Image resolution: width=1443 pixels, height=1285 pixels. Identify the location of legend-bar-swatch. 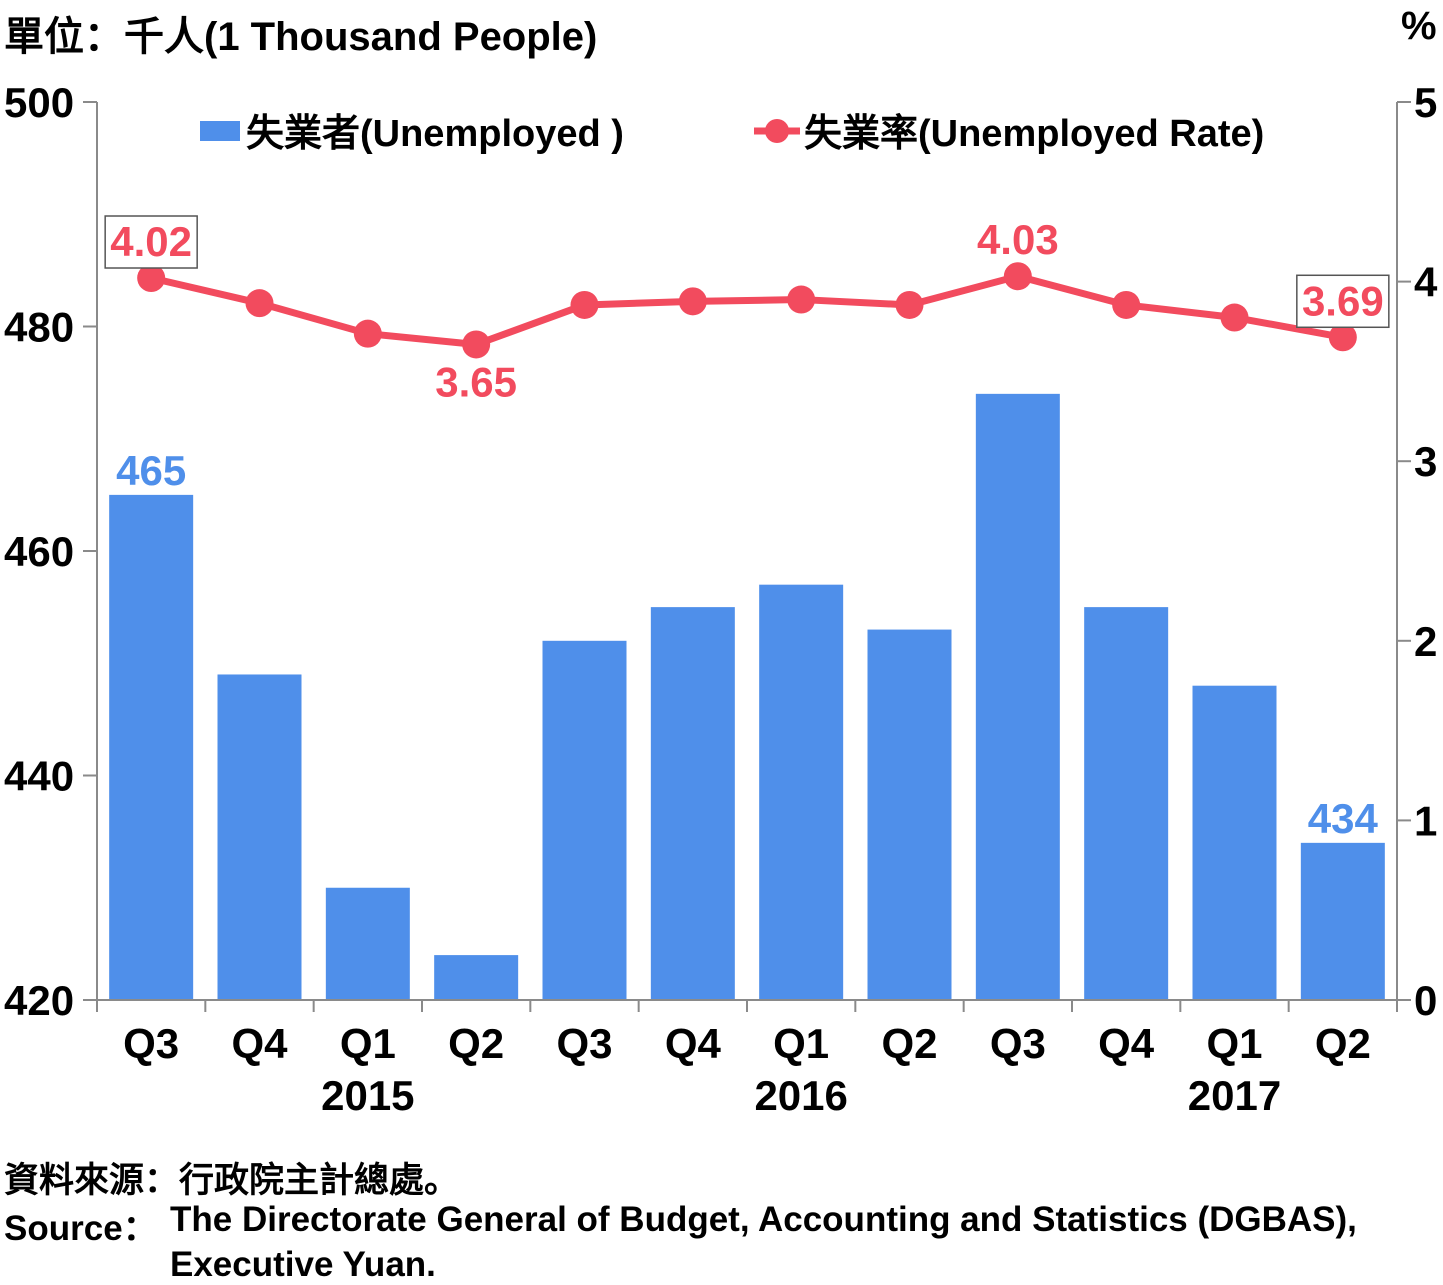
(220, 131).